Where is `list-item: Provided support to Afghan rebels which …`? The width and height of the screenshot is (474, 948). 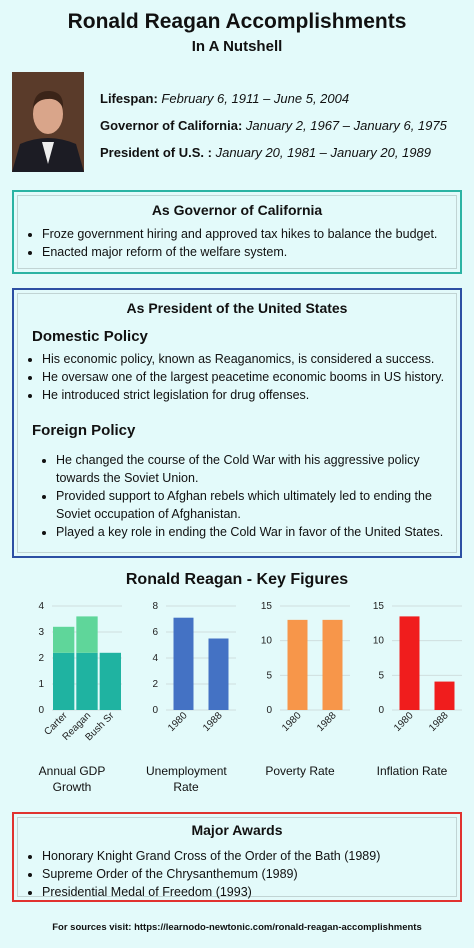 list-item: Provided support to Afghan rebels which … is located at coordinates (256, 505).